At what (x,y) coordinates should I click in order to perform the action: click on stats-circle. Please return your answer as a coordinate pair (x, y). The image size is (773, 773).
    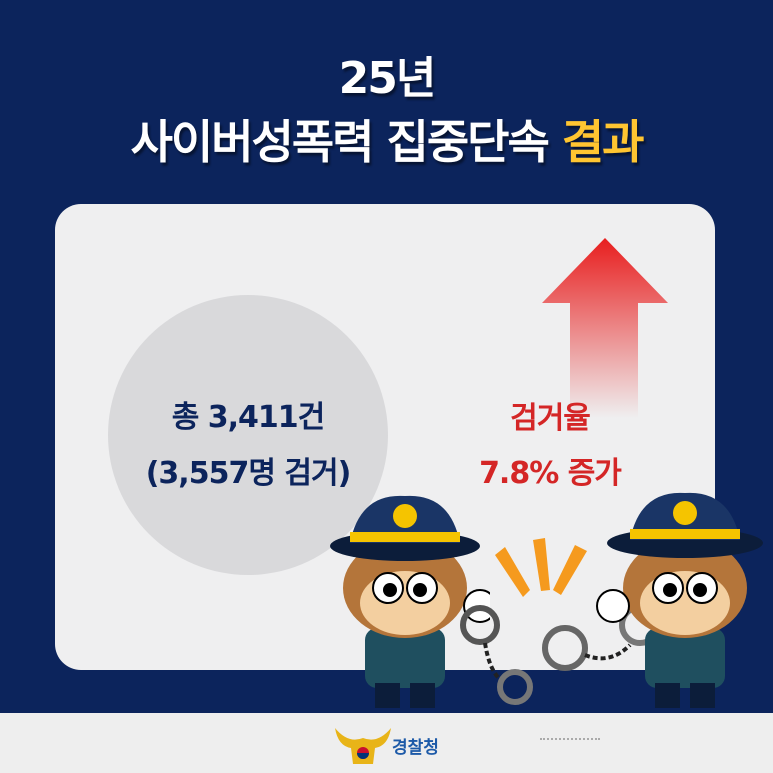
    Looking at the image, I should click on (248, 435).